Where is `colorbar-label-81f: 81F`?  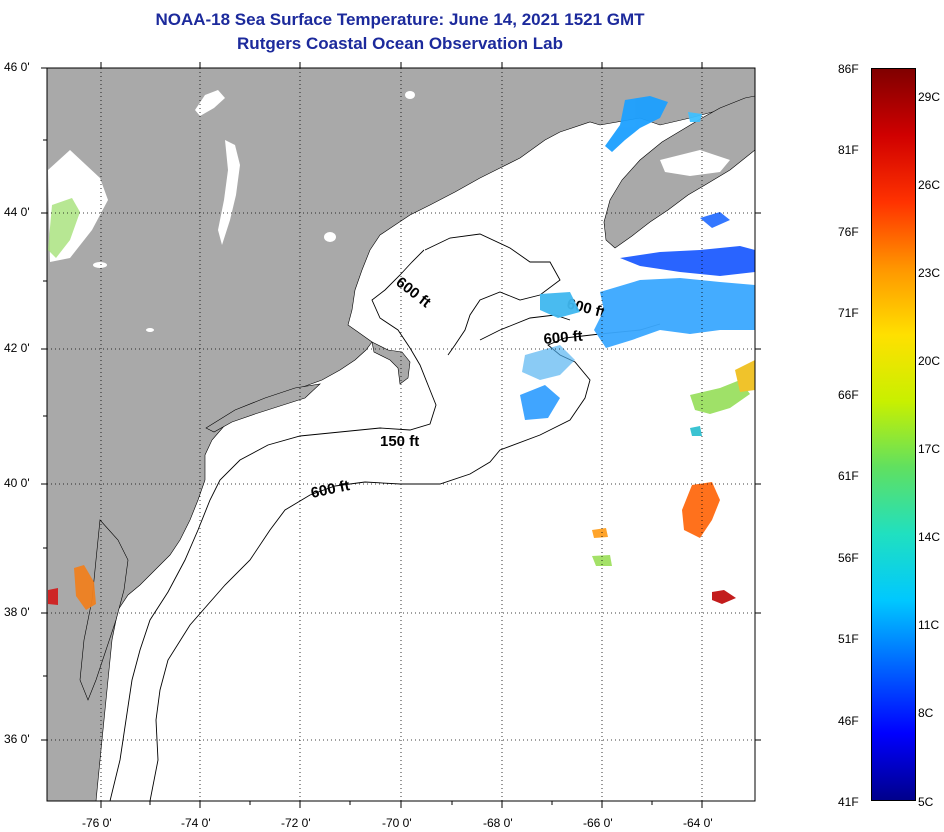 colorbar-label-81f: 81F is located at coordinates (848, 150).